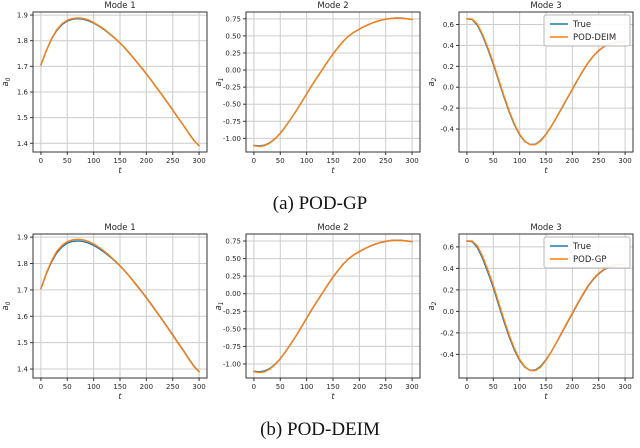 This screenshot has width=640, height=448. What do you see at coordinates (233, 242) in the screenshot?
I see `y-tick-label: 0.75` at bounding box center [233, 242].